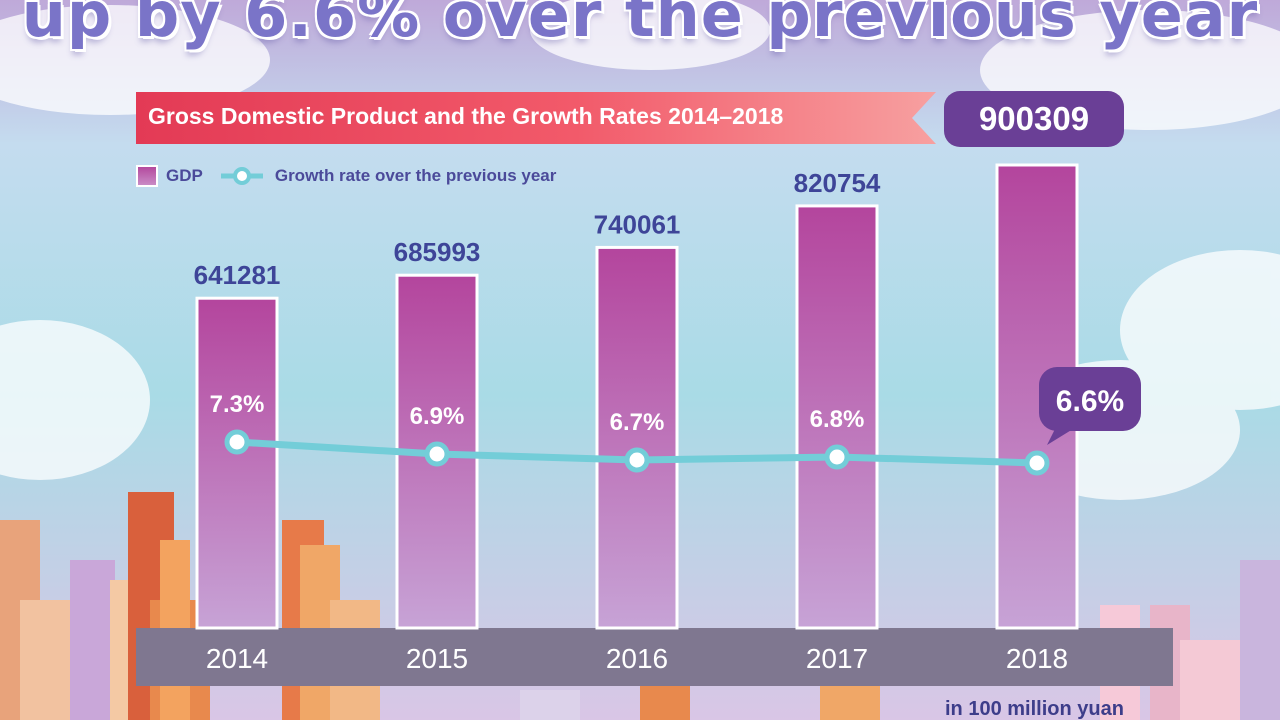  Describe the element at coordinates (637, 422) in the screenshot. I see `growth-rate-label-2016: 6.7%` at that location.